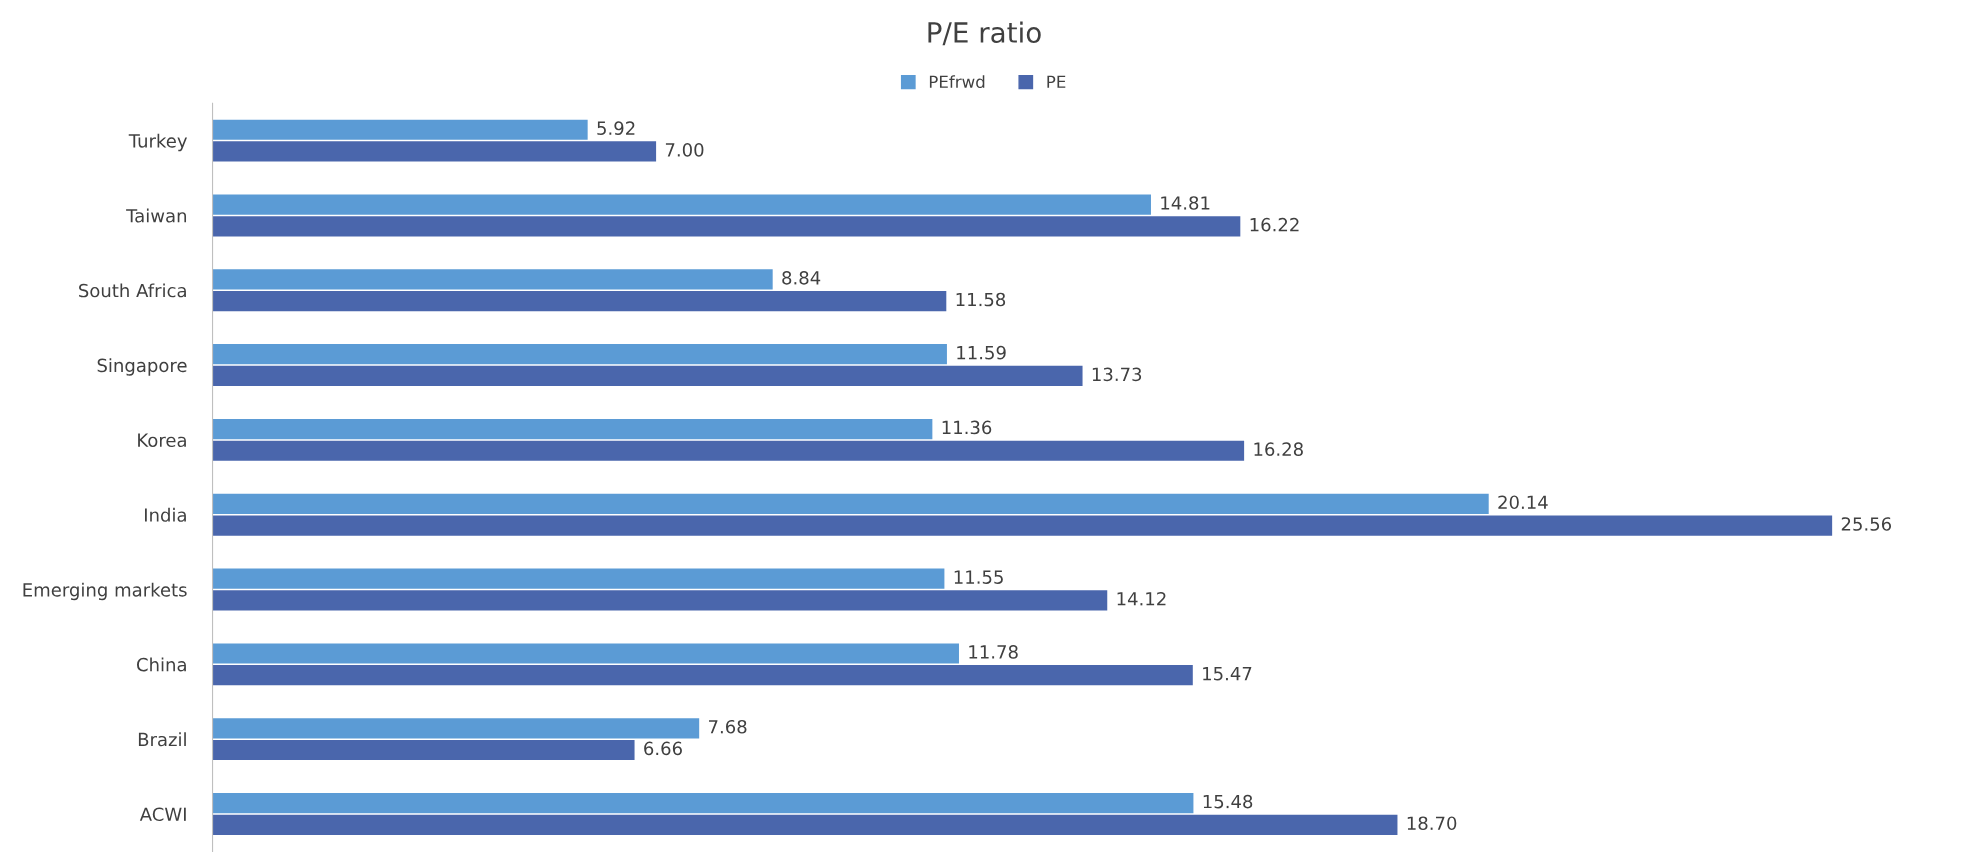  What do you see at coordinates (165, 514) in the screenshot?
I see `y-tick-label: India` at bounding box center [165, 514].